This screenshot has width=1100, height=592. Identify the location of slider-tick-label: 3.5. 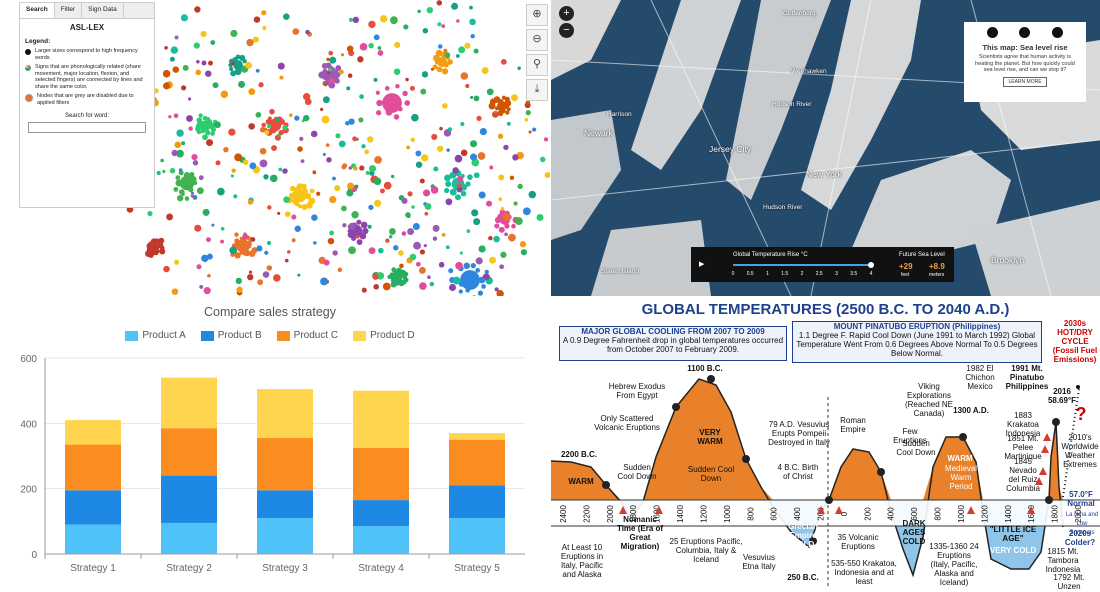
(853, 274).